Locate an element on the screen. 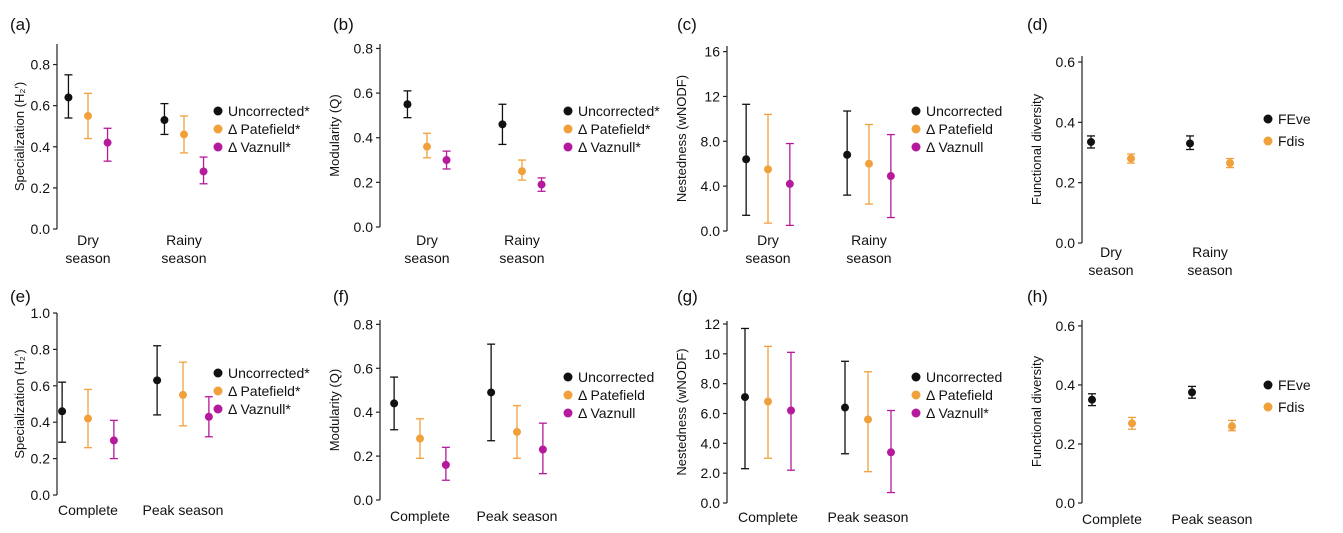  panel-label: (f) is located at coordinates (341, 296).